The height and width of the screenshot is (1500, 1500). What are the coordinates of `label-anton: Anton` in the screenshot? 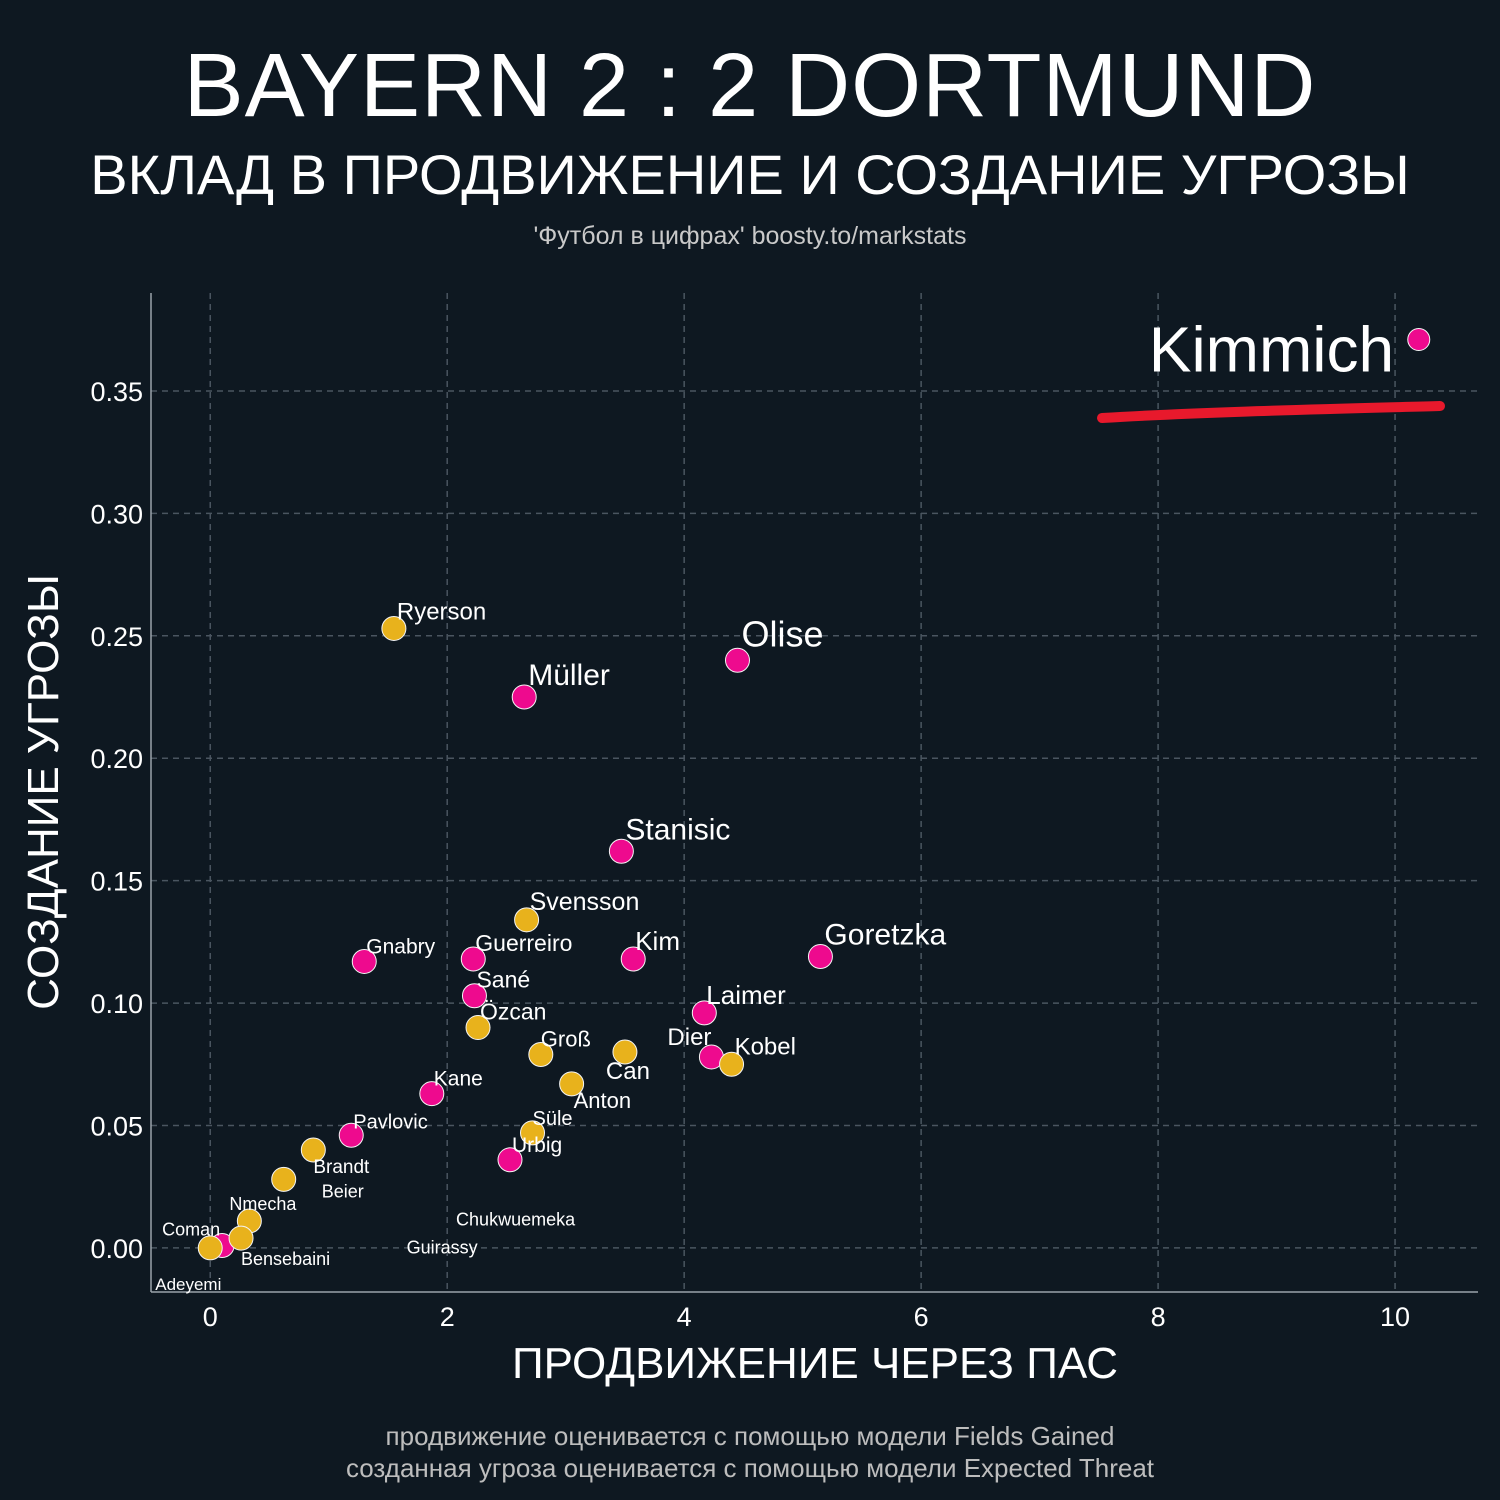 It's located at (603, 1100).